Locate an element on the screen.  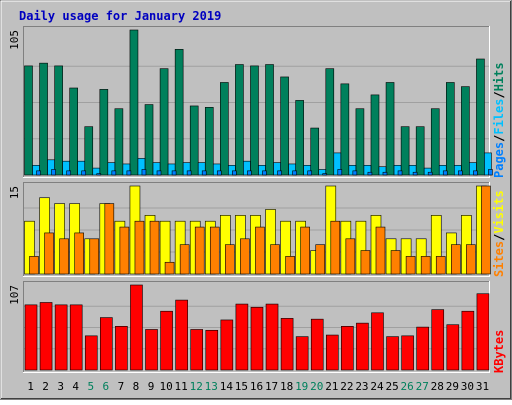
x-tick-label-day-16: 16 is located at coordinates (256, 386).